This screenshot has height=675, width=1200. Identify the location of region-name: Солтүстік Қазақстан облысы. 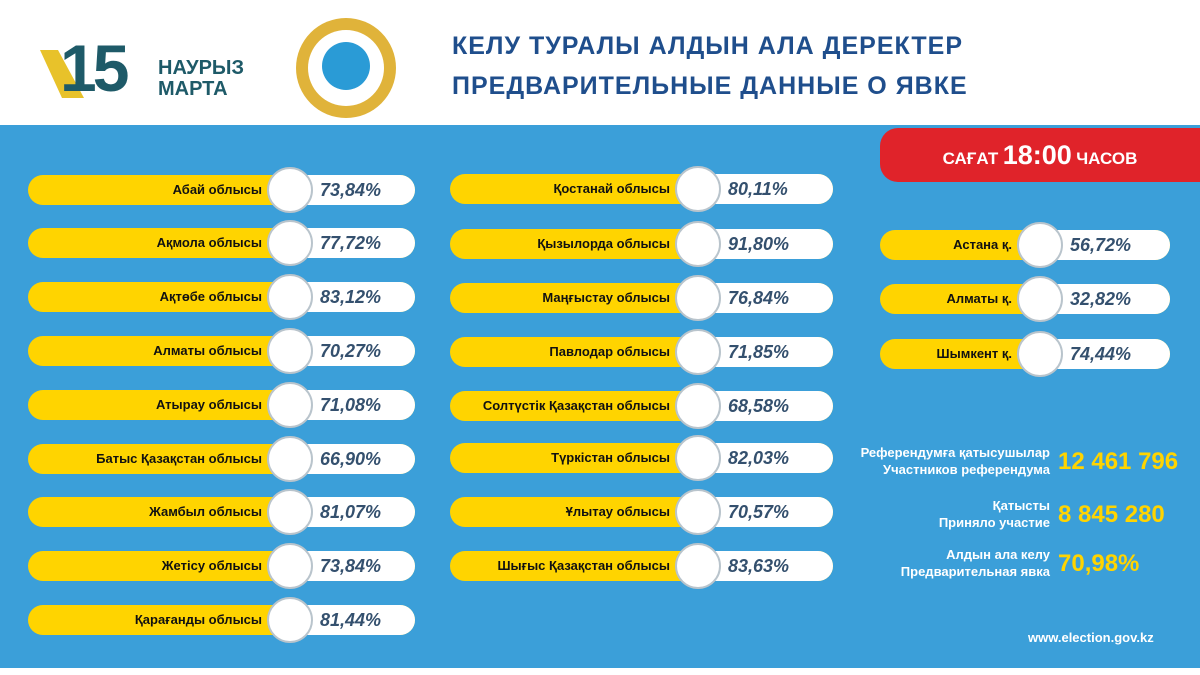
(576, 405).